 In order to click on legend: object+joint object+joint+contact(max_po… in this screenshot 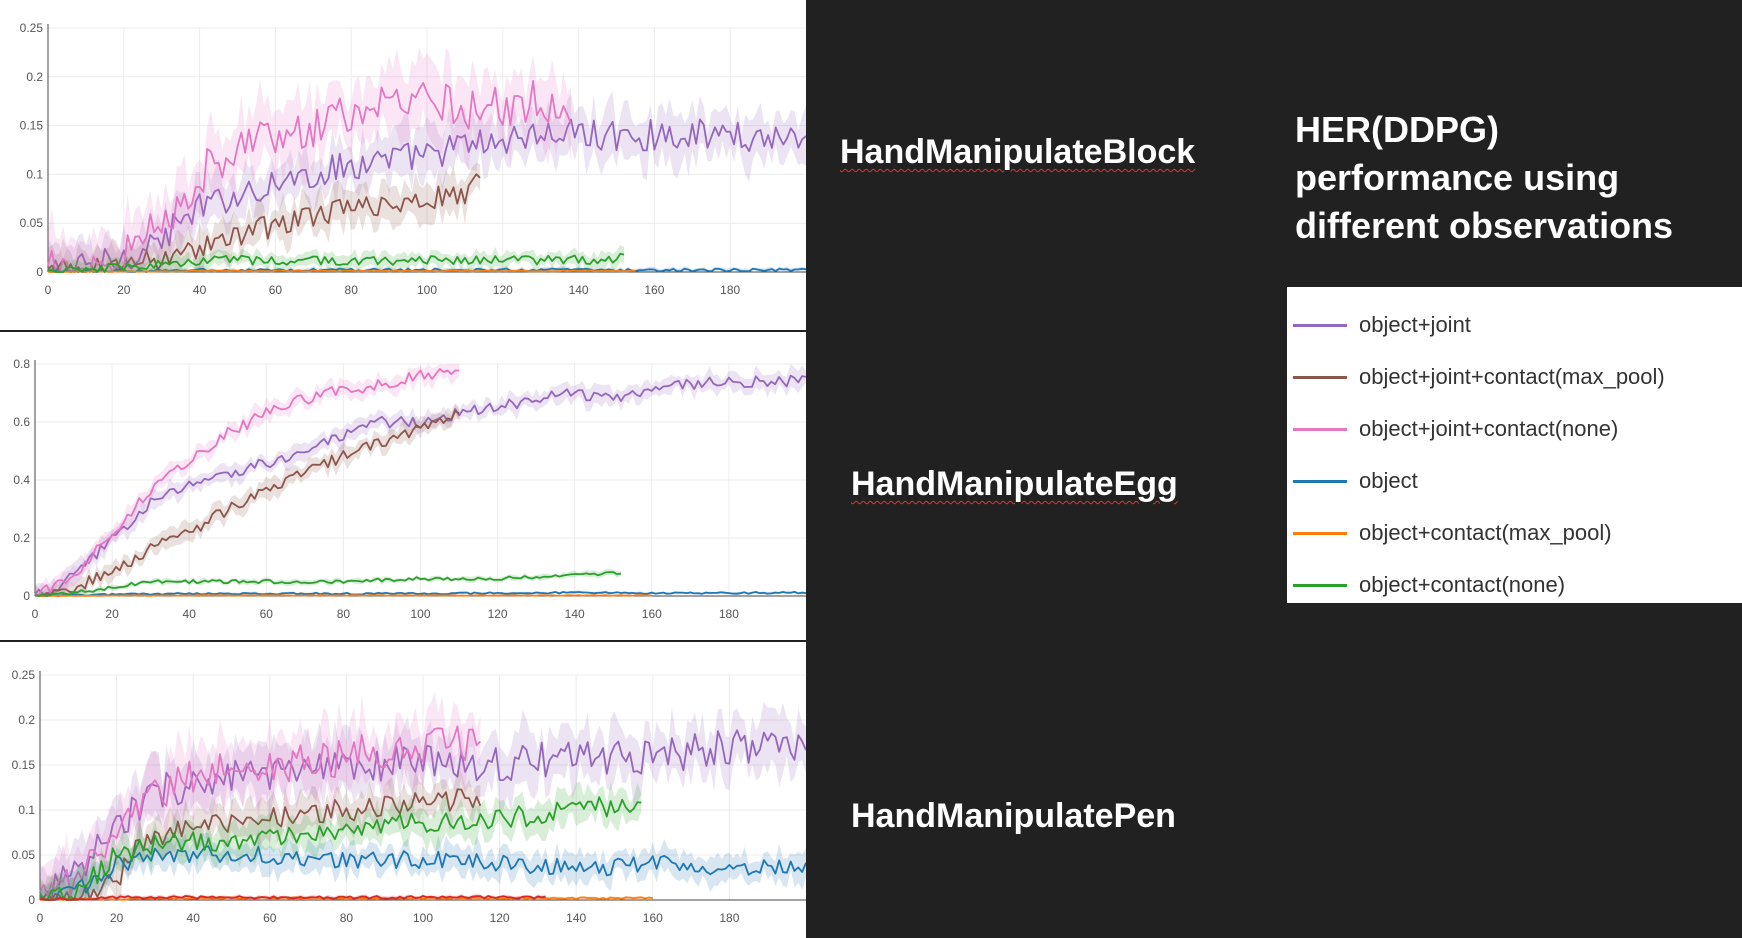, I will do `click(1514, 445)`.